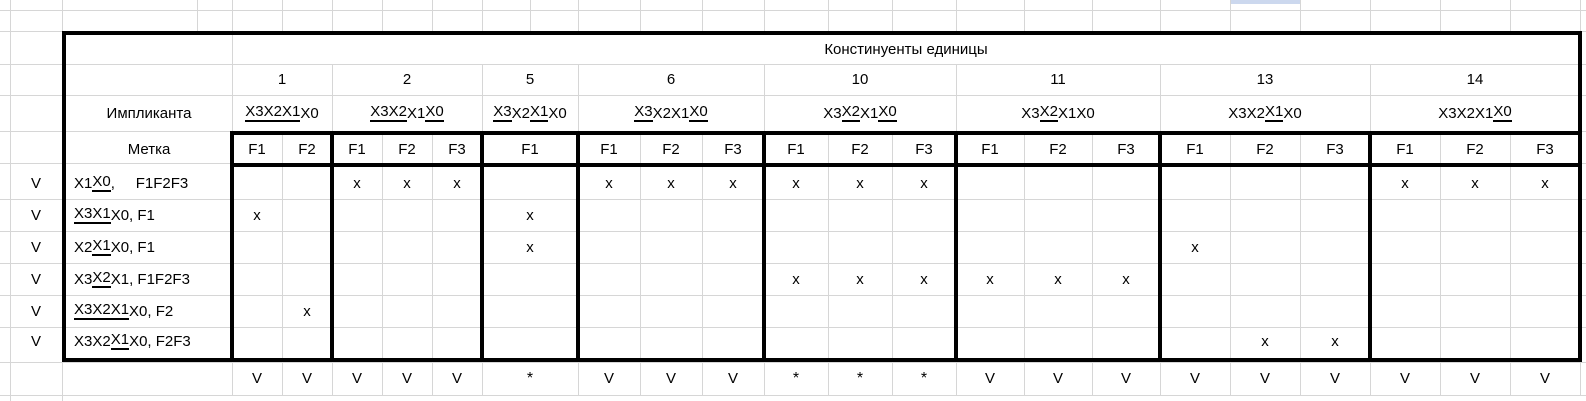  What do you see at coordinates (149, 247) in the screenshot?
I see `implicant-row-label: X2 X1 X0, F1` at bounding box center [149, 247].